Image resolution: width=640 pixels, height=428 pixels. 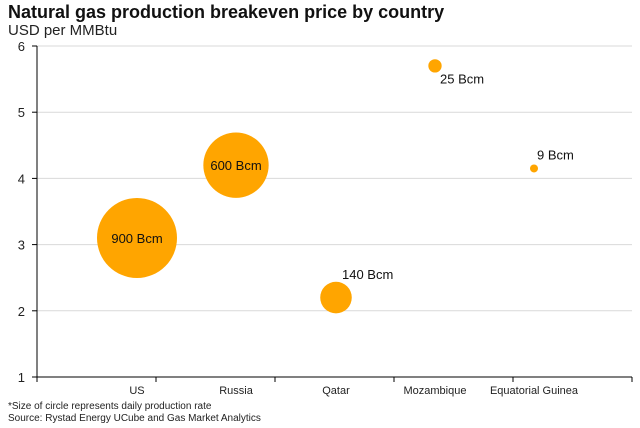 What do you see at coordinates (236, 391) in the screenshot?
I see `x-tick-label: Russia` at bounding box center [236, 391].